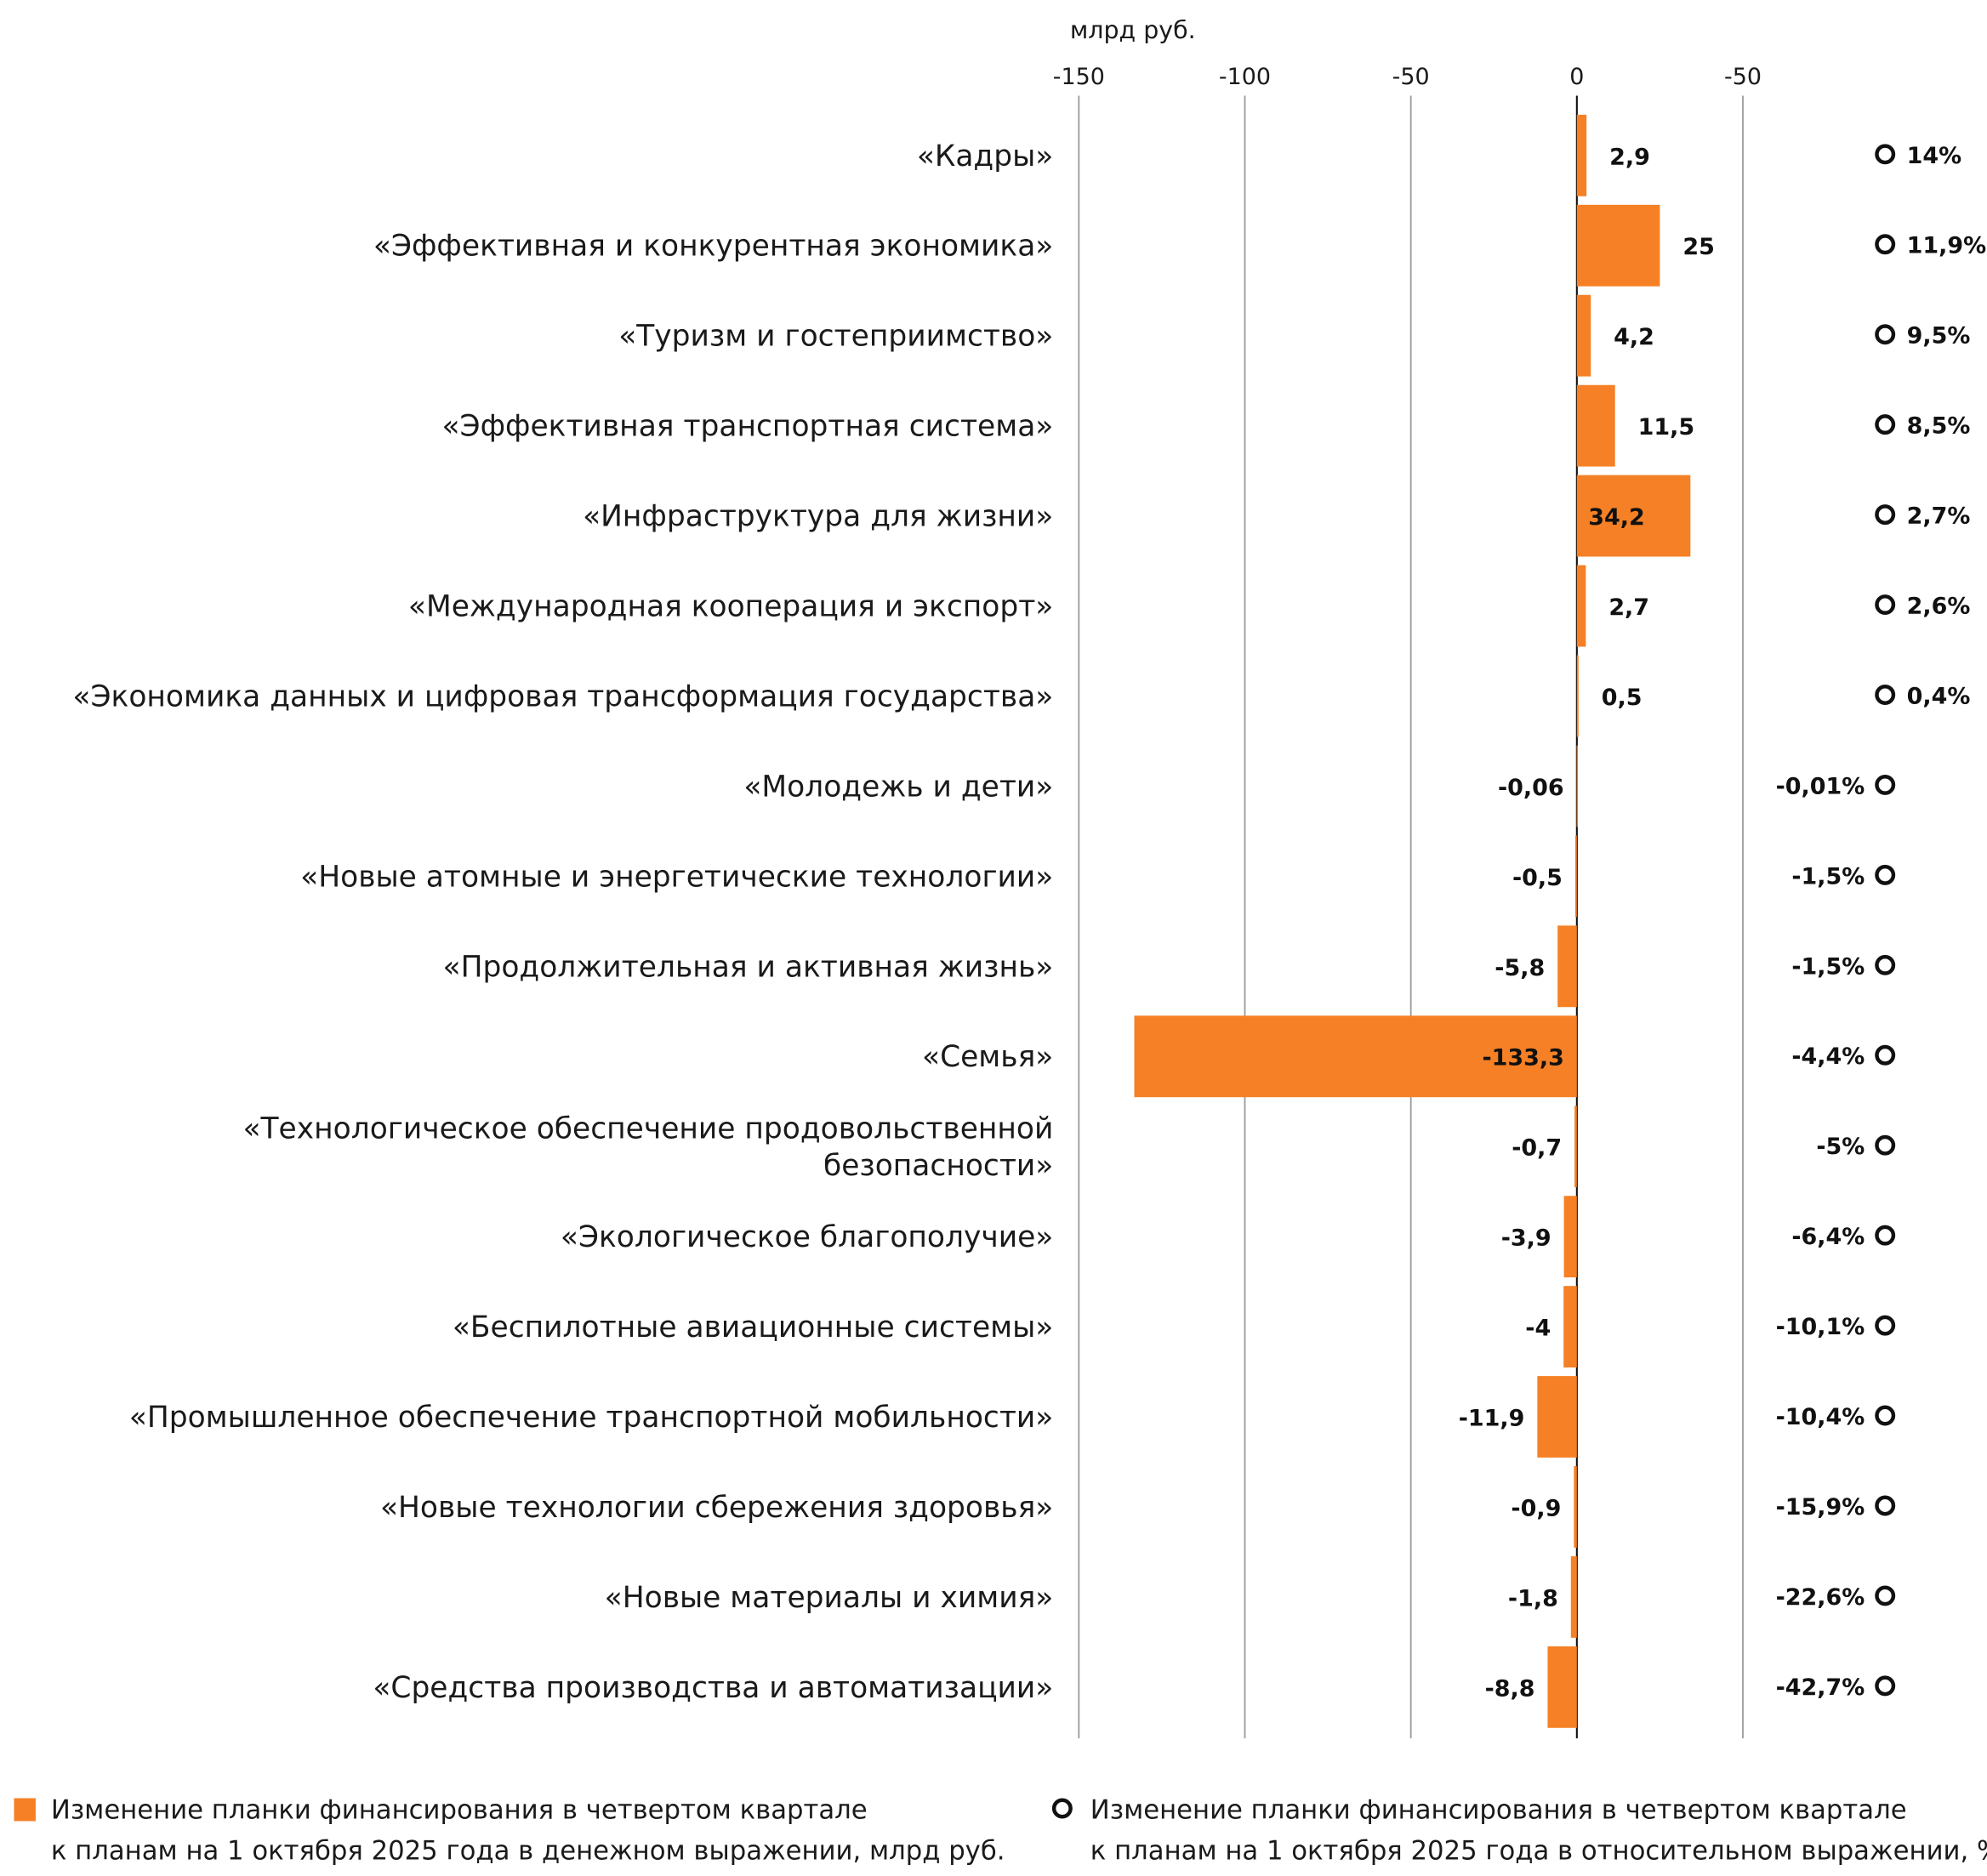  Describe the element at coordinates (1939, 607) in the screenshot. I see `percent-label: 2,6%` at that location.